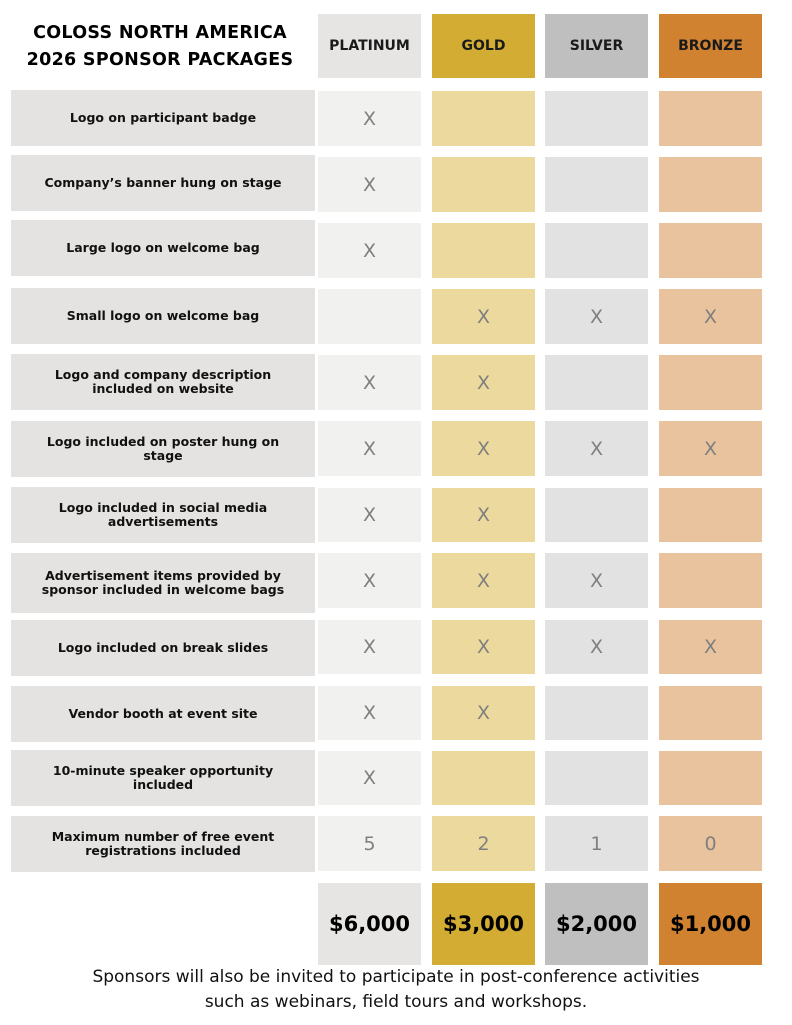 The height and width of the screenshot is (1025, 792). Describe the element at coordinates (369, 46) in the screenshot. I see `tier-header-platinum: PLATINUM` at that location.